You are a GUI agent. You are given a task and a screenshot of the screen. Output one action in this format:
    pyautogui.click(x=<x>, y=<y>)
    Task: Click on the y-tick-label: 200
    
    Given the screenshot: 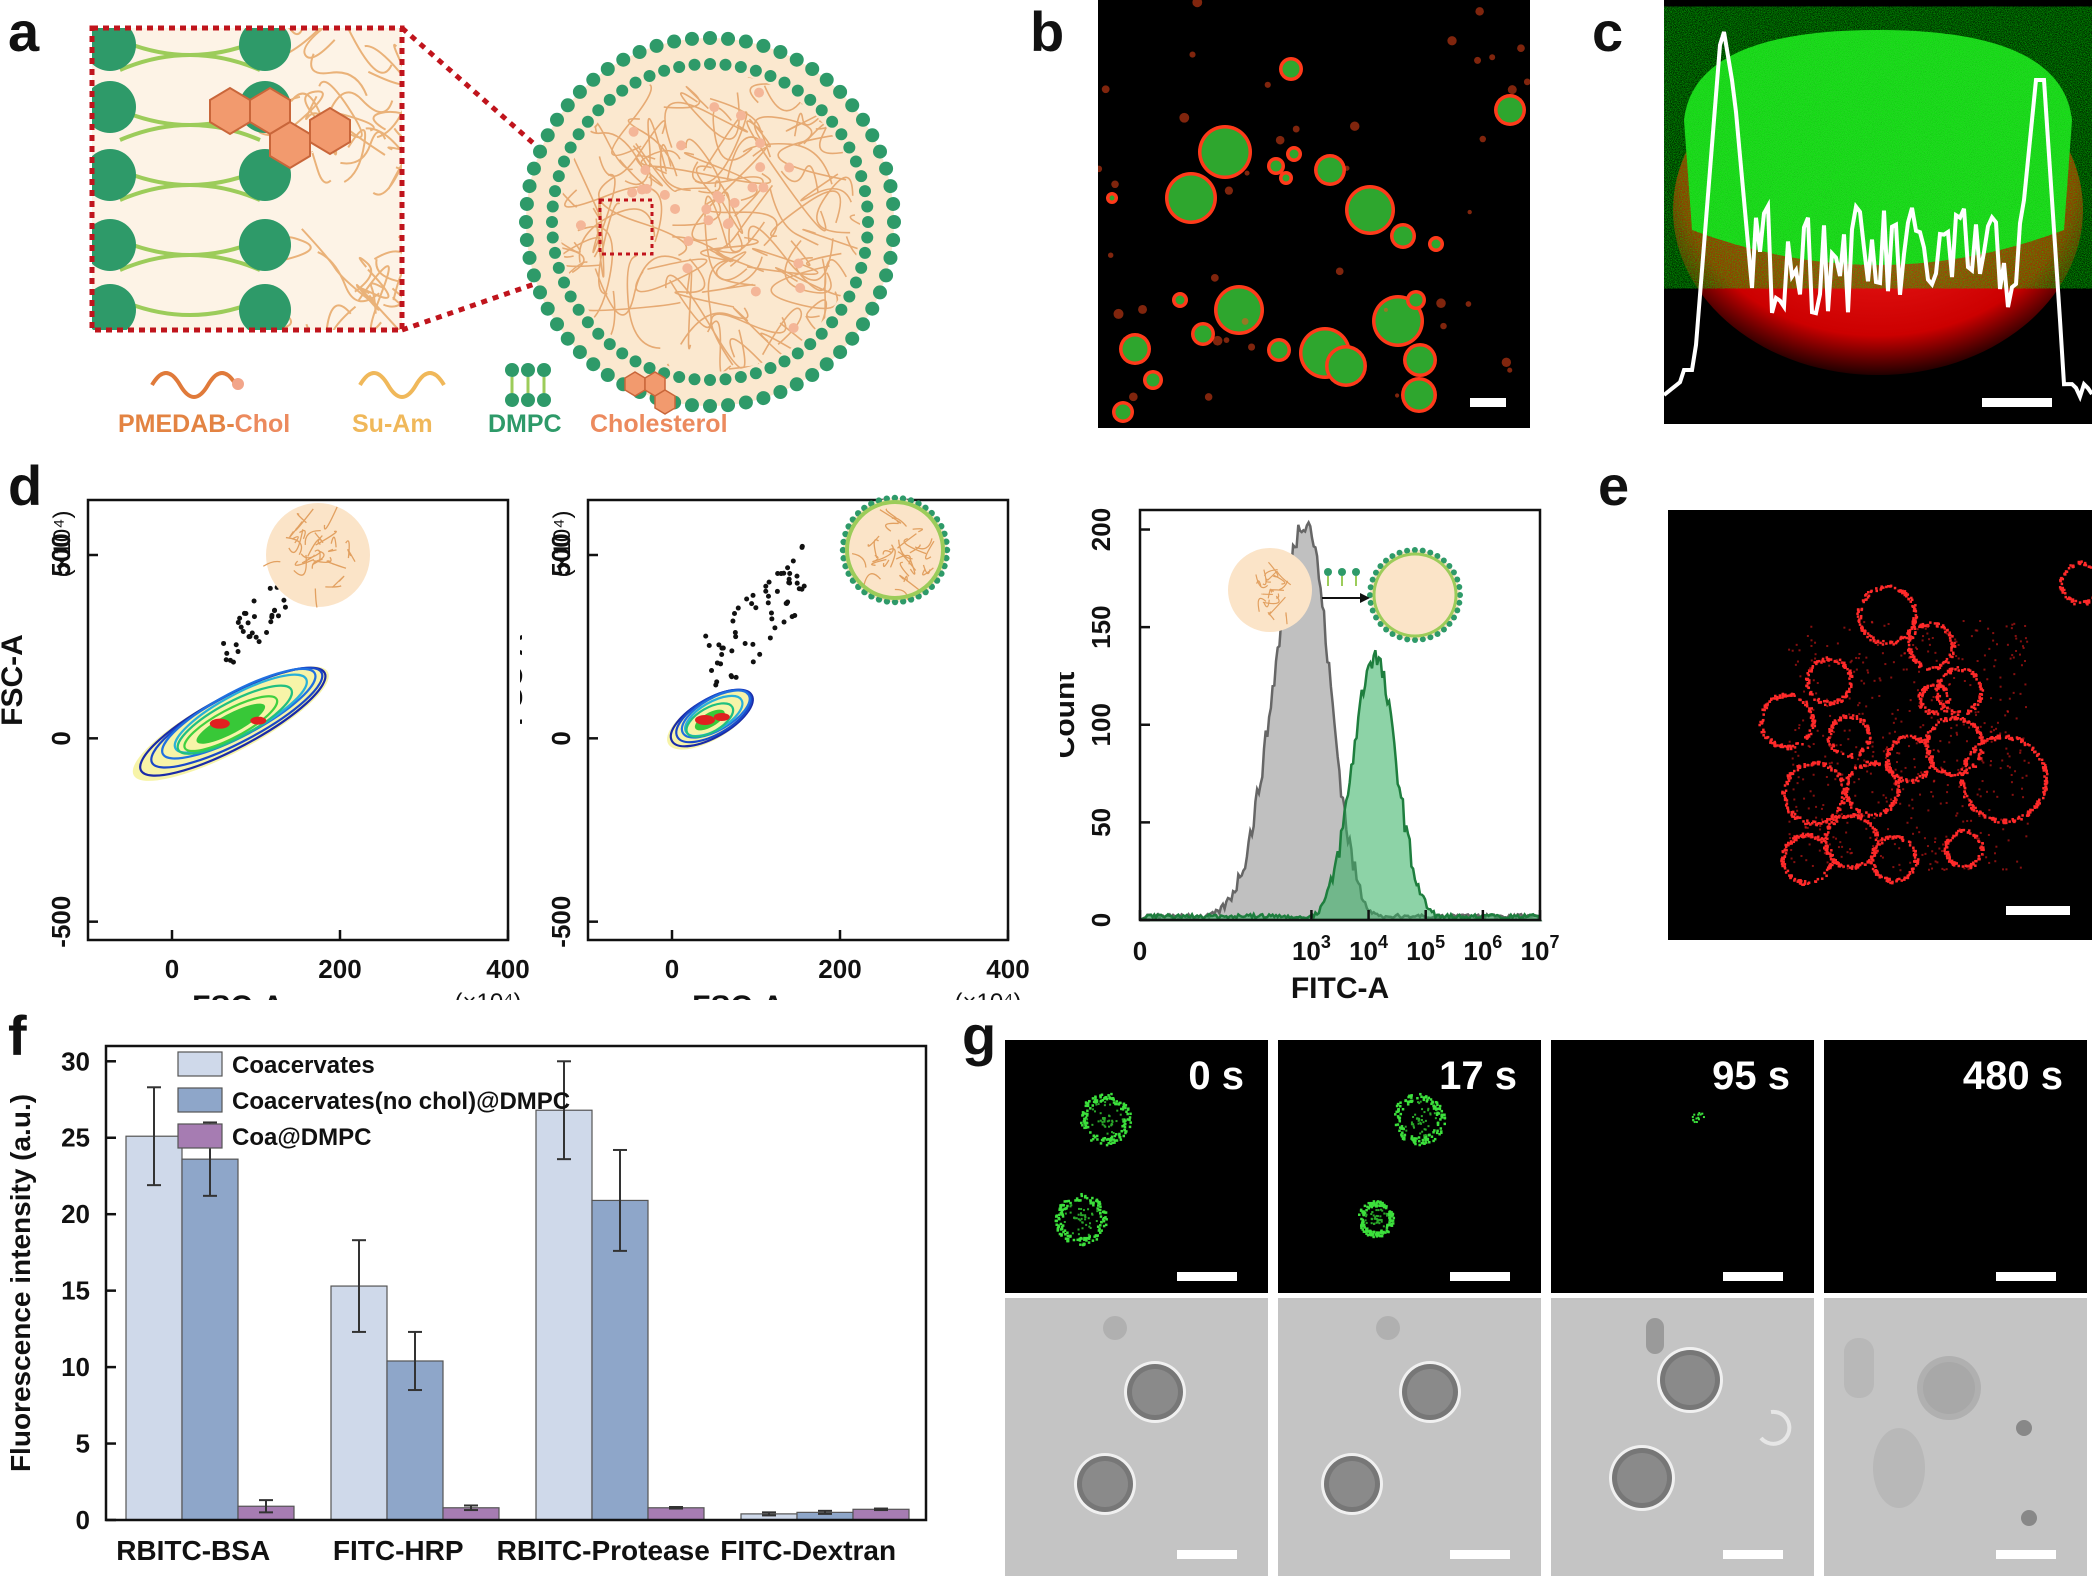 What is the action you would take?
    pyautogui.click(x=1101, y=529)
    